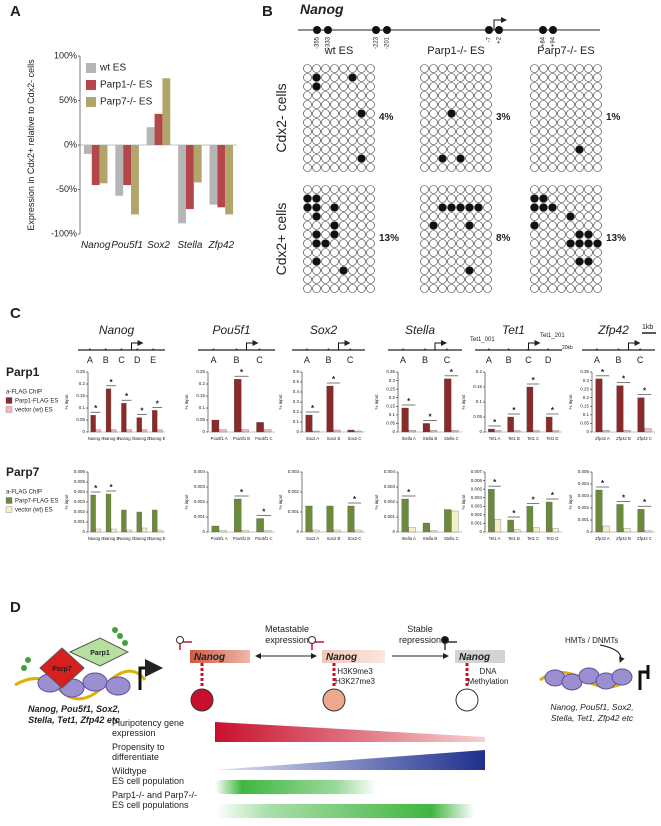  What do you see at coordinates (445, 640) in the screenshot?
I see `promoter-head` at bounding box center [445, 640].